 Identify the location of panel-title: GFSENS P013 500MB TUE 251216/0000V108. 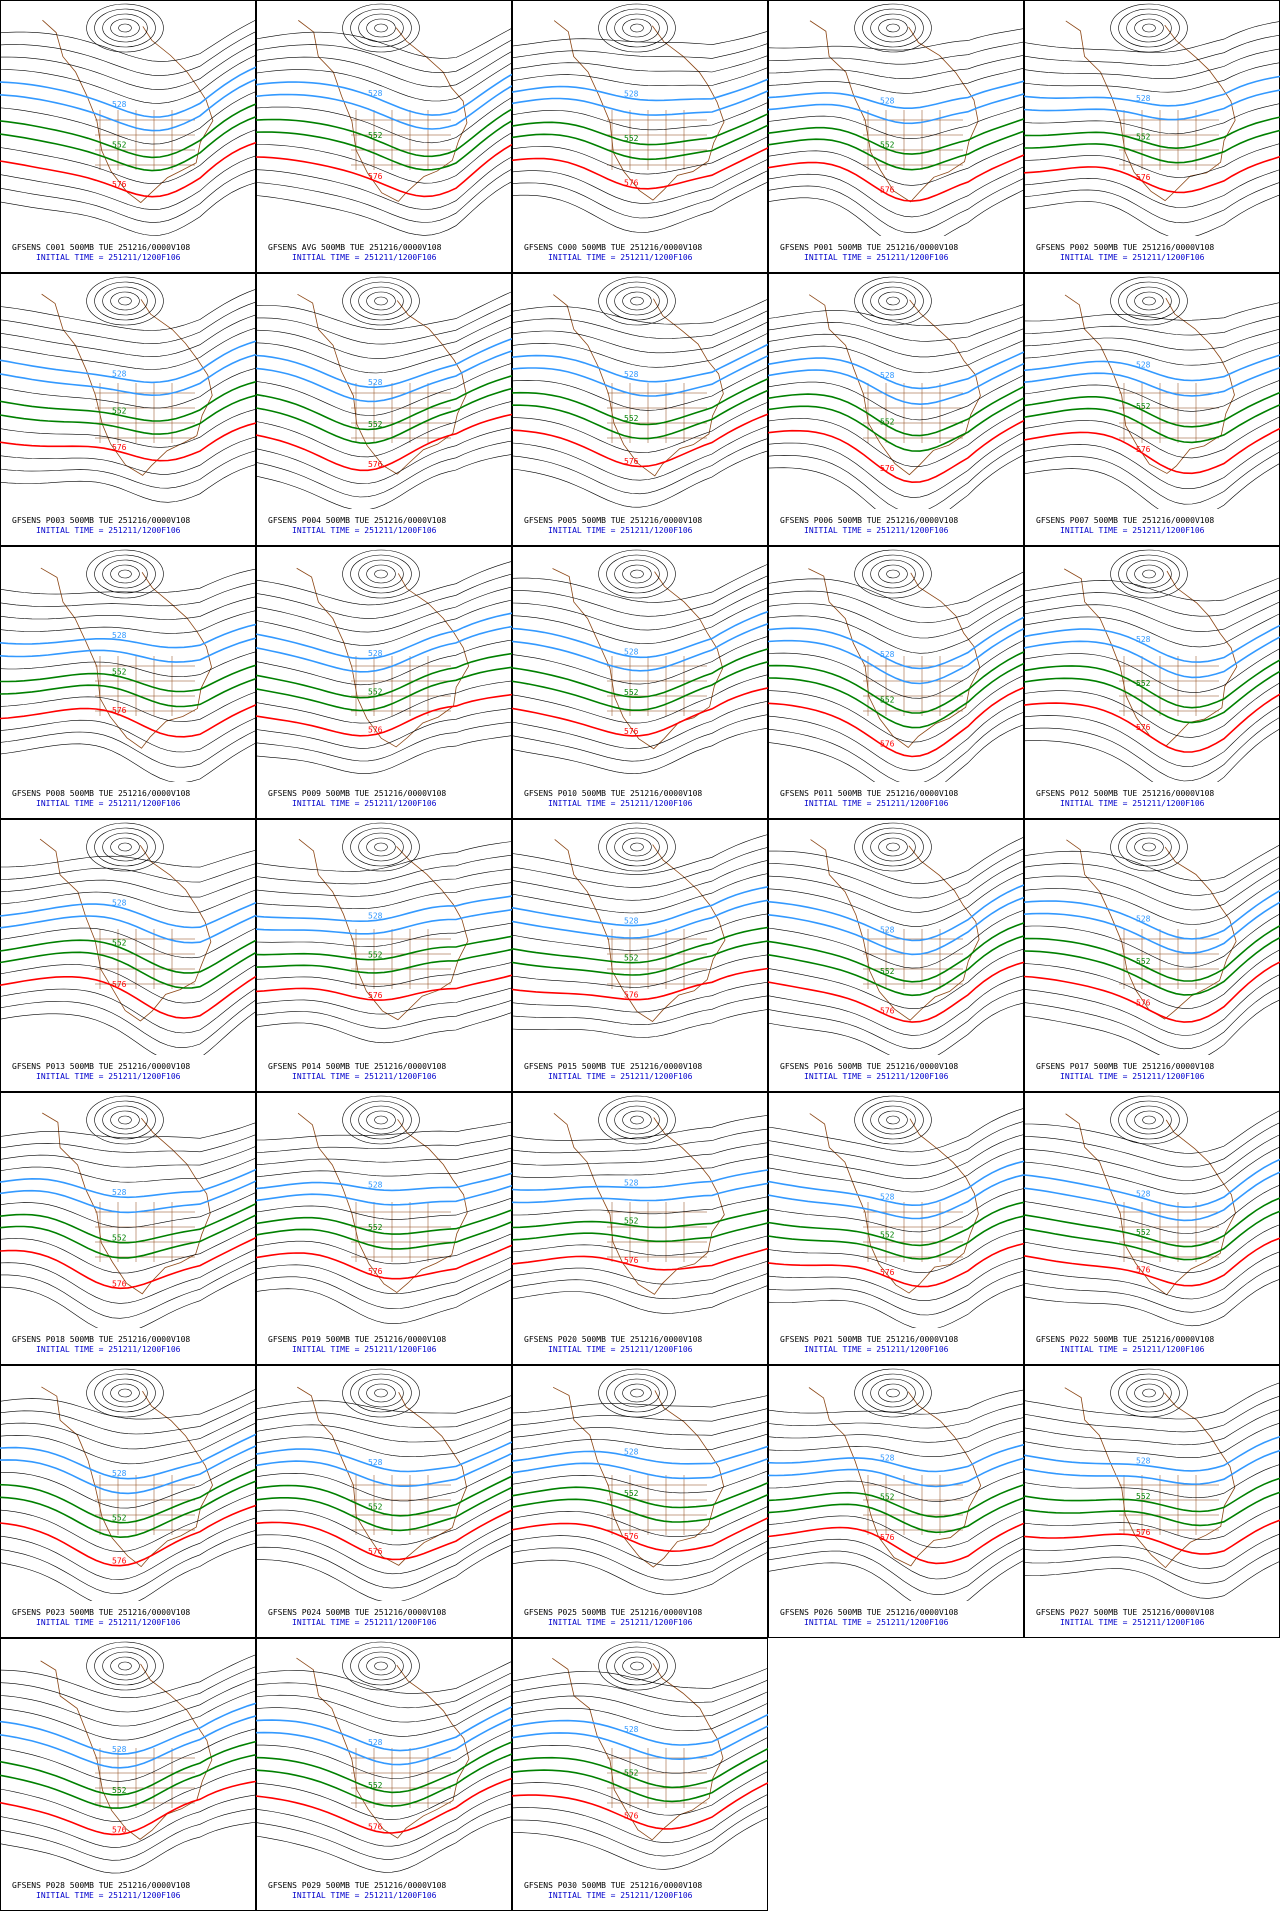
(101, 1066).